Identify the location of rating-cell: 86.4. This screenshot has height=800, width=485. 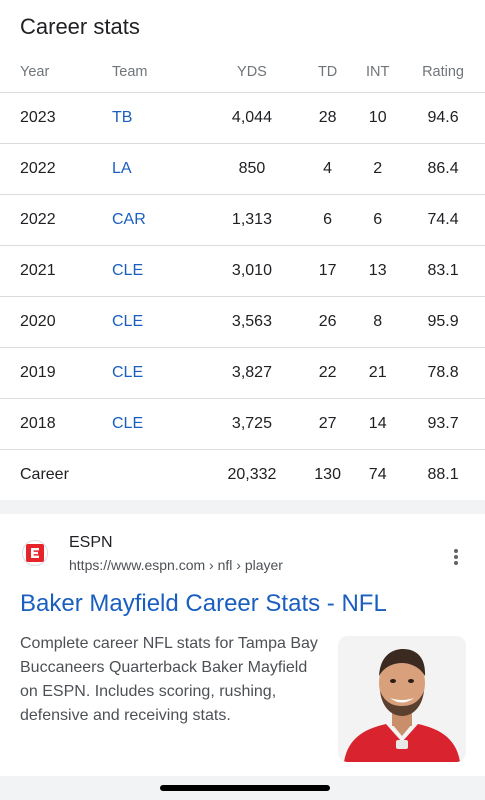
(443, 169).